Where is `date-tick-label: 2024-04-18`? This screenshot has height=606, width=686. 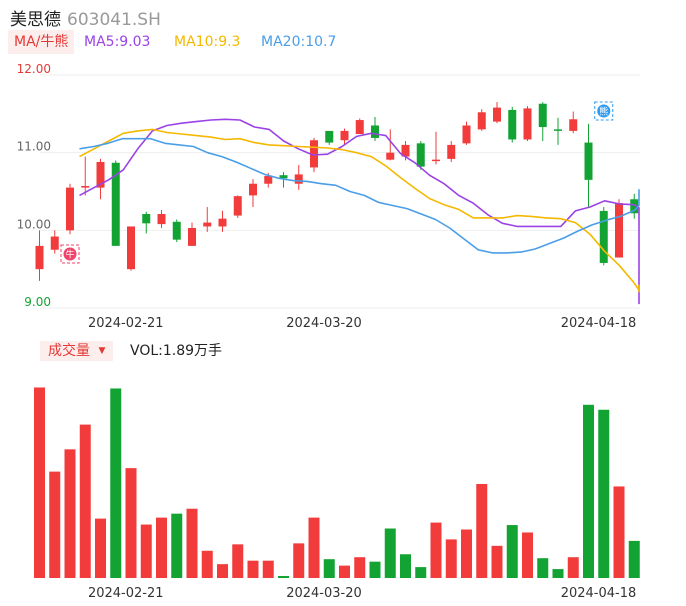 date-tick-label: 2024-04-18 is located at coordinates (599, 323).